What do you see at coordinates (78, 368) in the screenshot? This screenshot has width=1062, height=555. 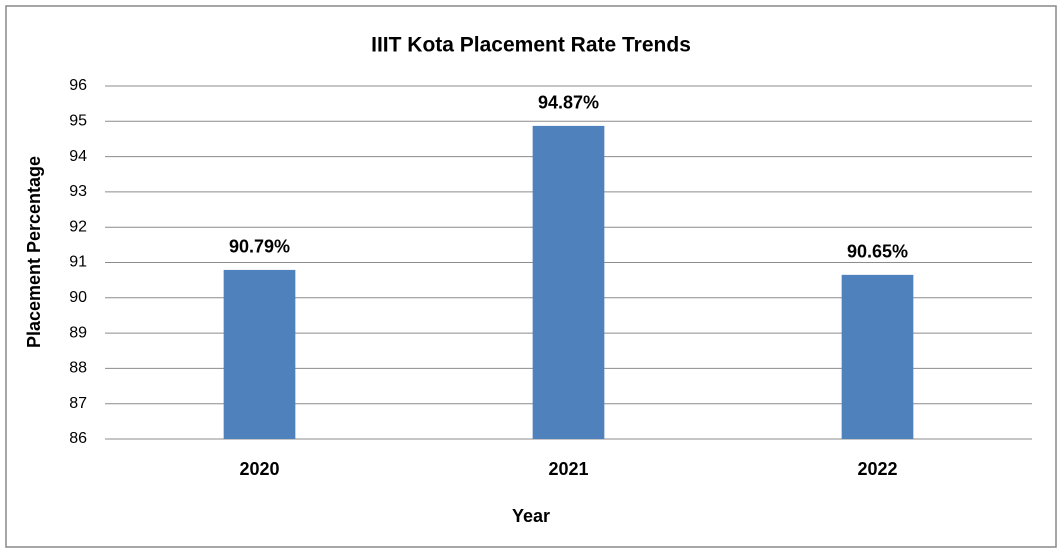 I see `y-tick-label: 88` at bounding box center [78, 368].